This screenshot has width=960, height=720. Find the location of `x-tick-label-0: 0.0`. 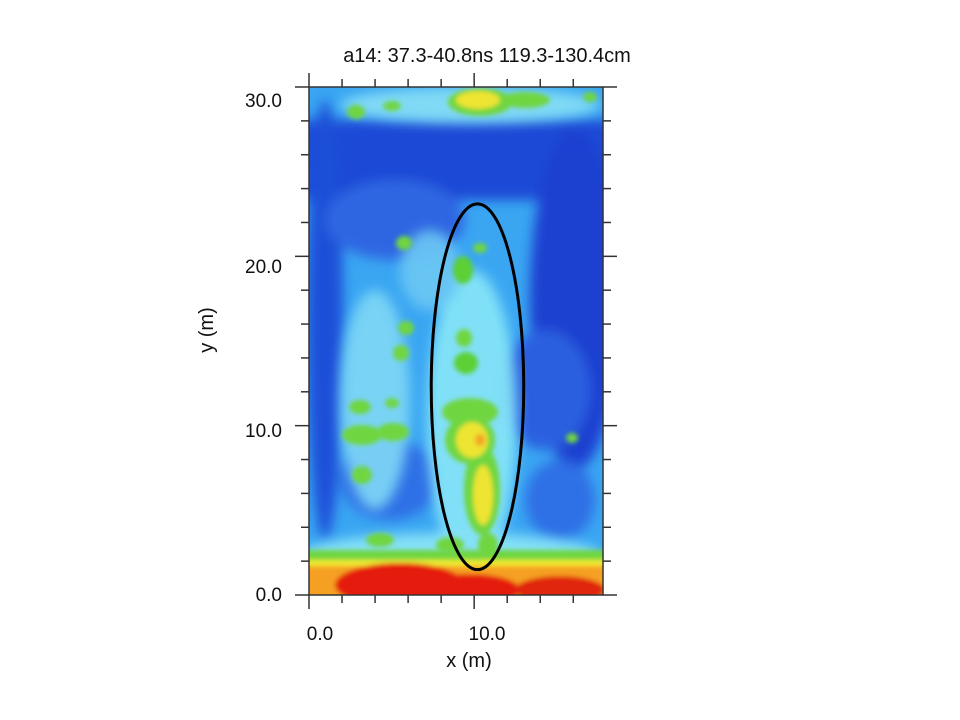

x-tick-label-0: 0.0 is located at coordinates (320, 634).